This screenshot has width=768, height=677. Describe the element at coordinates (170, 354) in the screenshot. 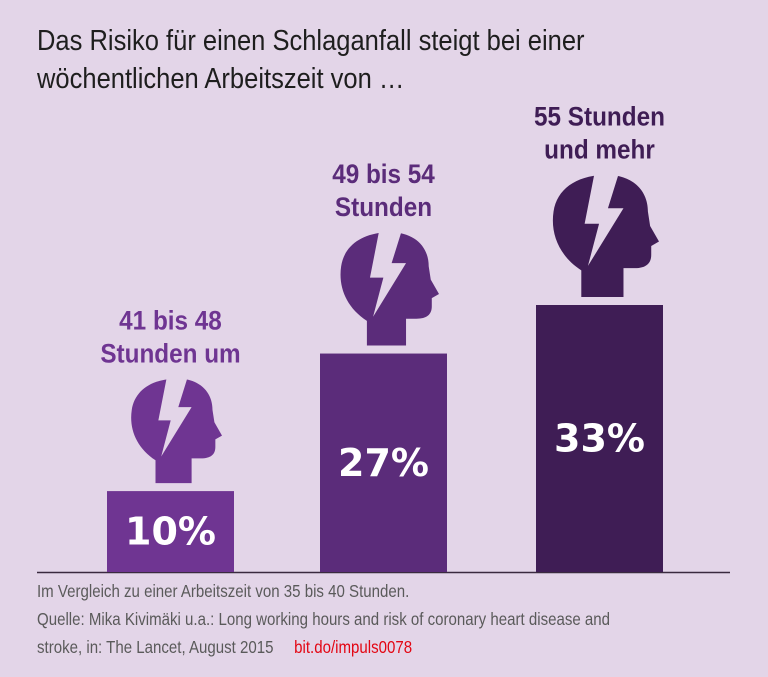

I see `category-label-1: Stunden um` at that location.